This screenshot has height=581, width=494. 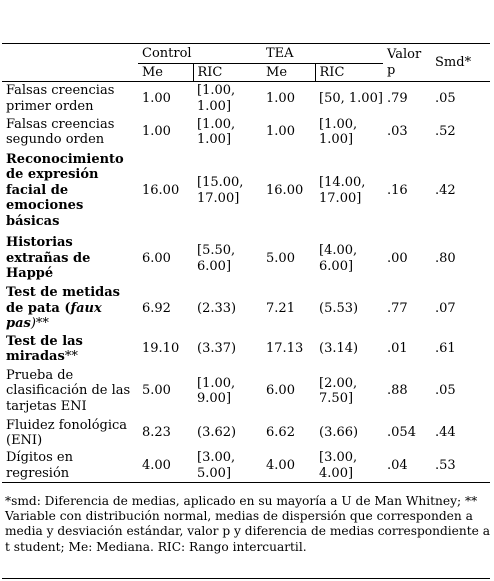 I want to click on row-label-part: Test de metidas de pata (, so click(x=63, y=300).